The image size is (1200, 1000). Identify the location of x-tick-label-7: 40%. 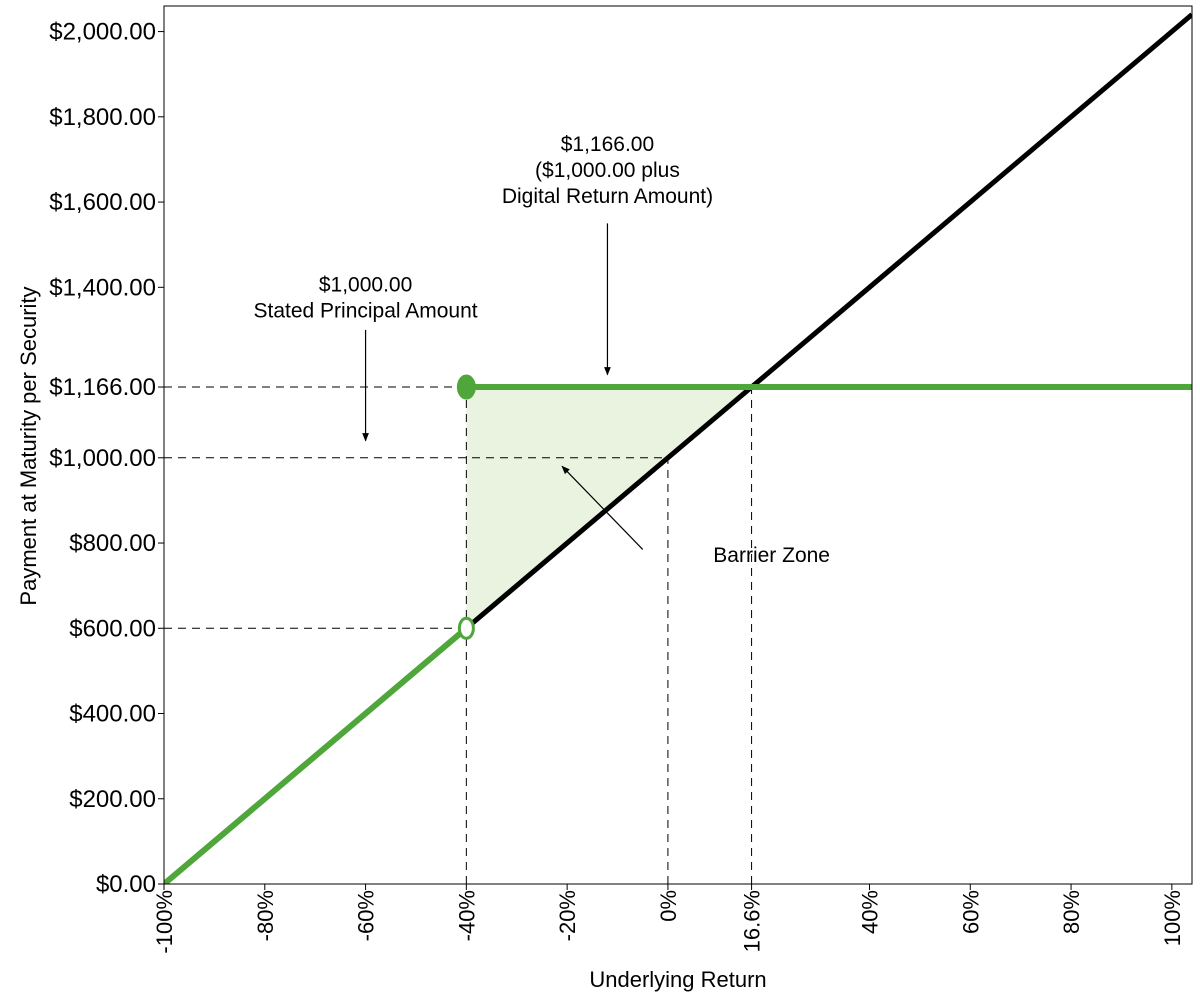
(869, 912).